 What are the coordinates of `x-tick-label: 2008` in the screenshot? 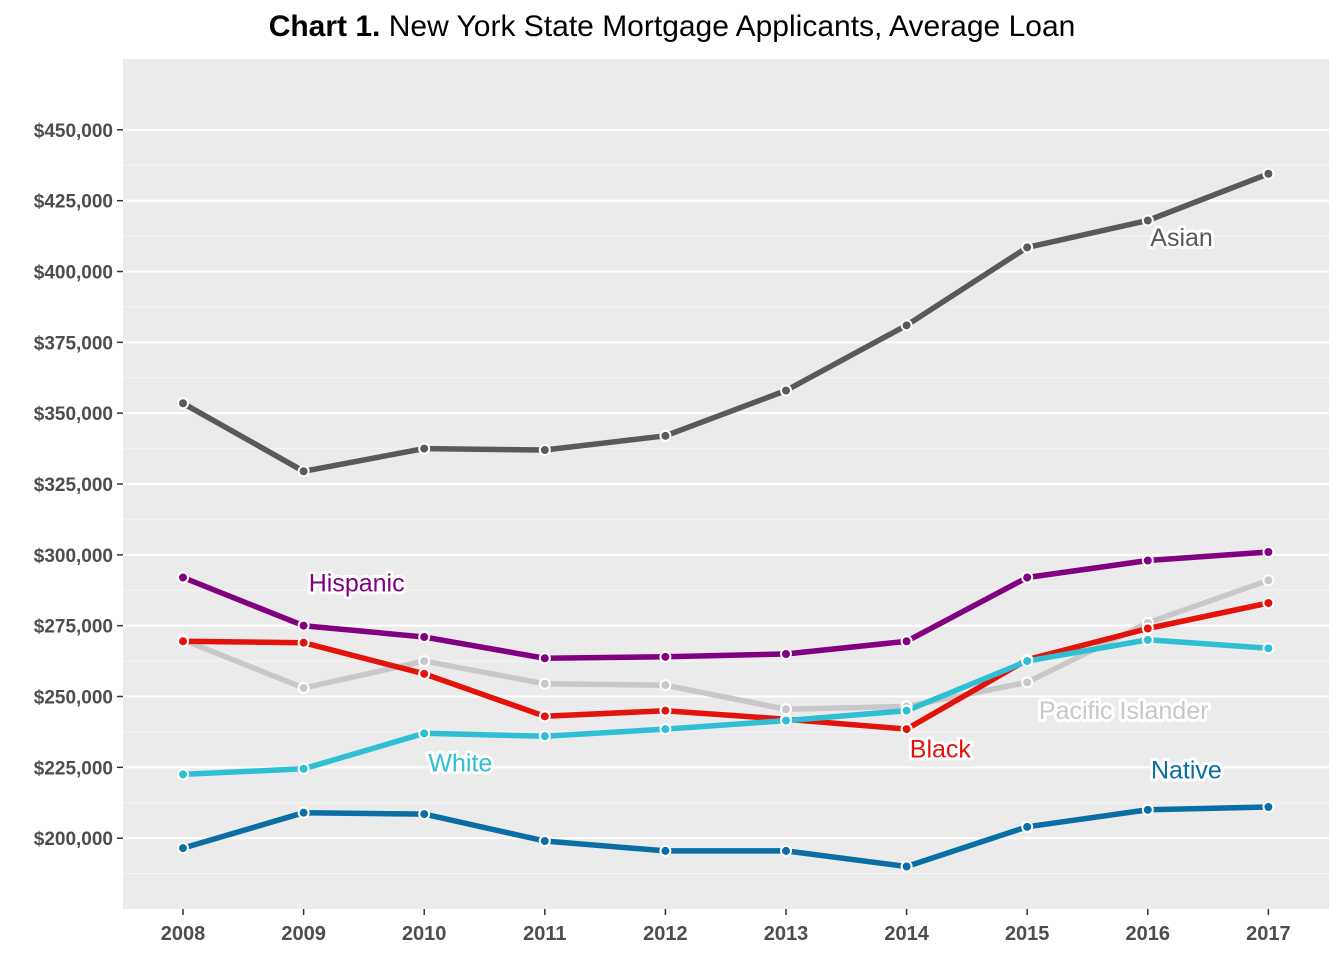 It's located at (183, 934).